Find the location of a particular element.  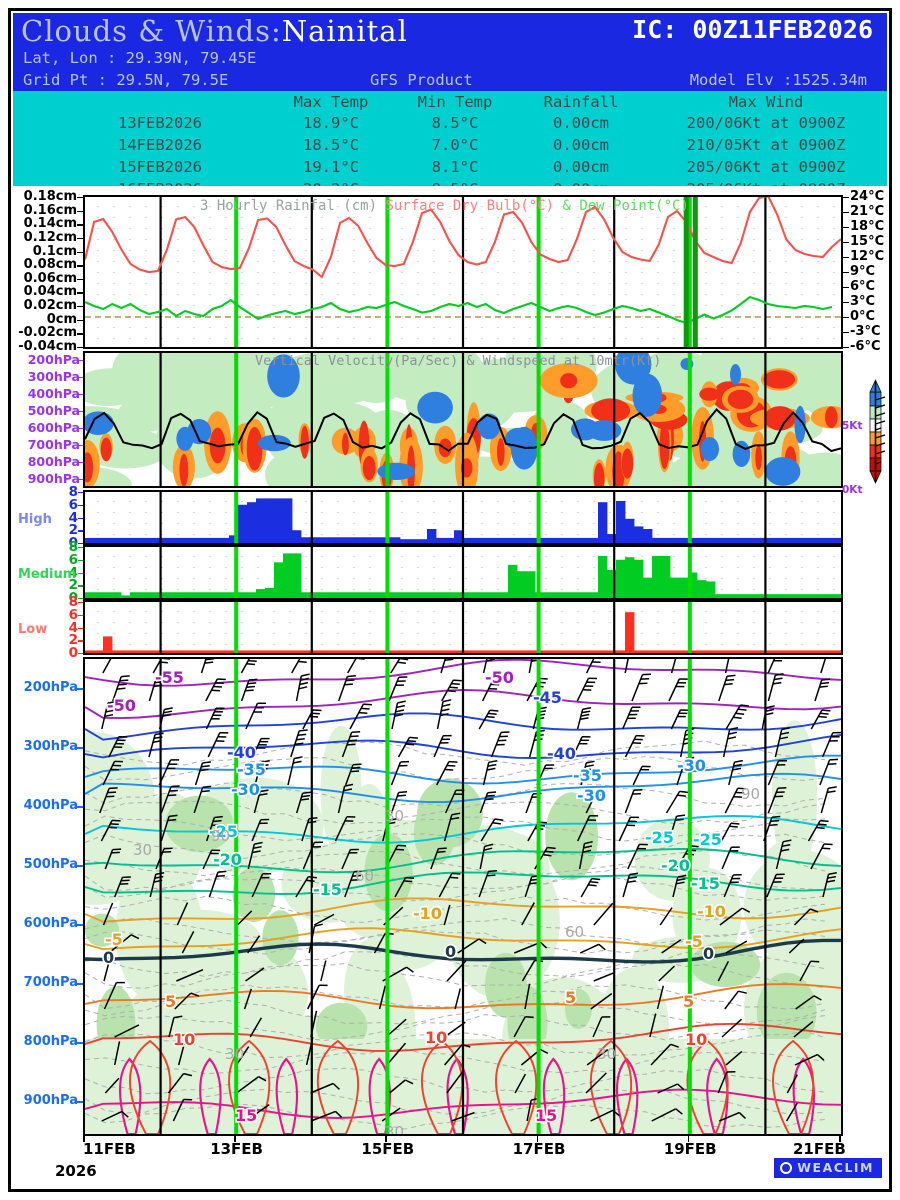

vv-y-tick: 900hPa is located at coordinates (53, 478).